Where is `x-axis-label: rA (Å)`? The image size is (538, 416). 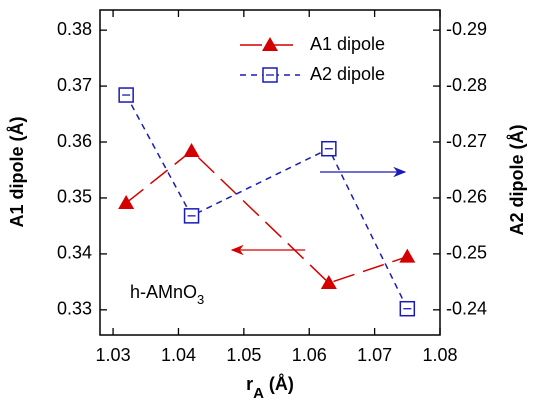
x-axis-label: rA (Å) is located at coordinates (270, 388).